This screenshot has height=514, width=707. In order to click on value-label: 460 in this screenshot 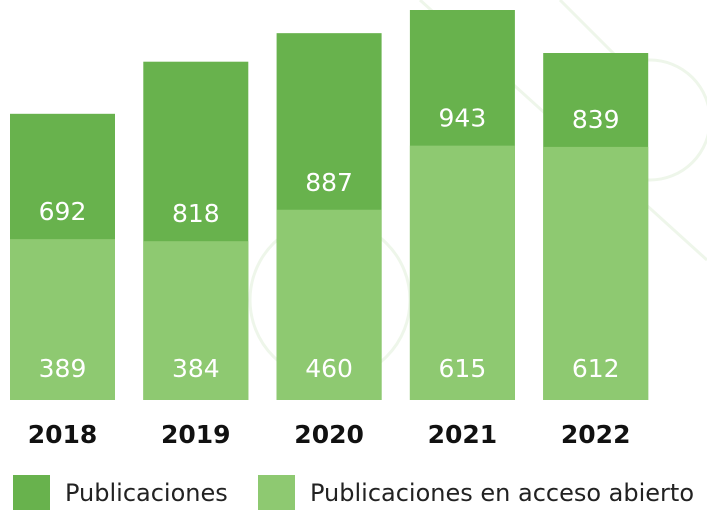, I will do `click(329, 368)`.